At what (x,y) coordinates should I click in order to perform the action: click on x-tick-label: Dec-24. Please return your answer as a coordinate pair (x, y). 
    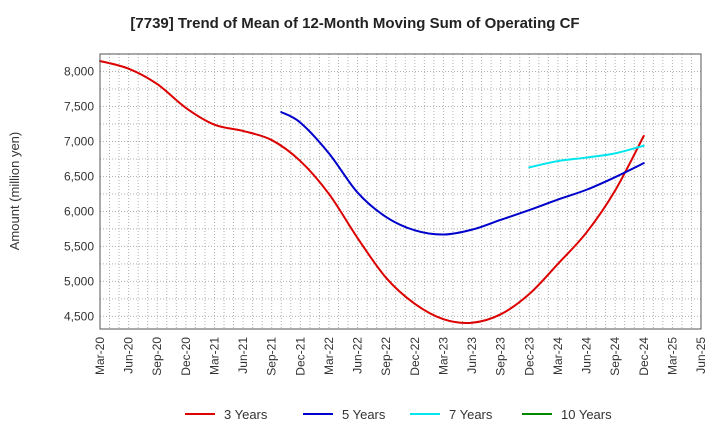
    Looking at the image, I should click on (644, 356).